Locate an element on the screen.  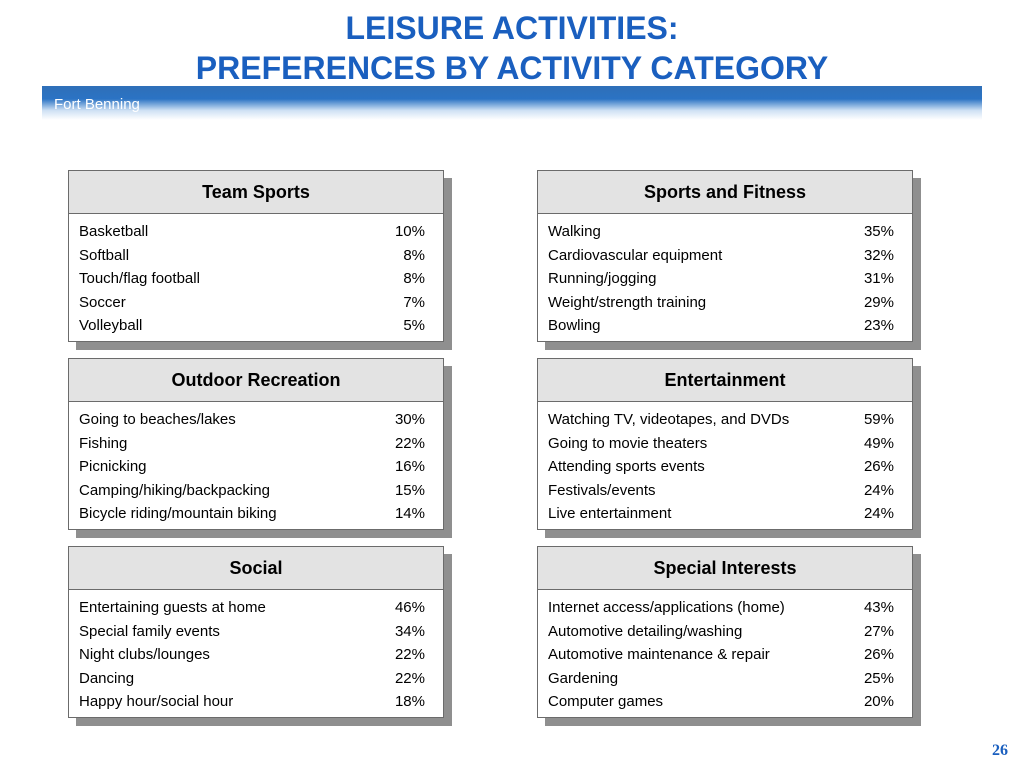
list-item: Bicycle riding/mountain biking 14% is located at coordinates (252, 514).